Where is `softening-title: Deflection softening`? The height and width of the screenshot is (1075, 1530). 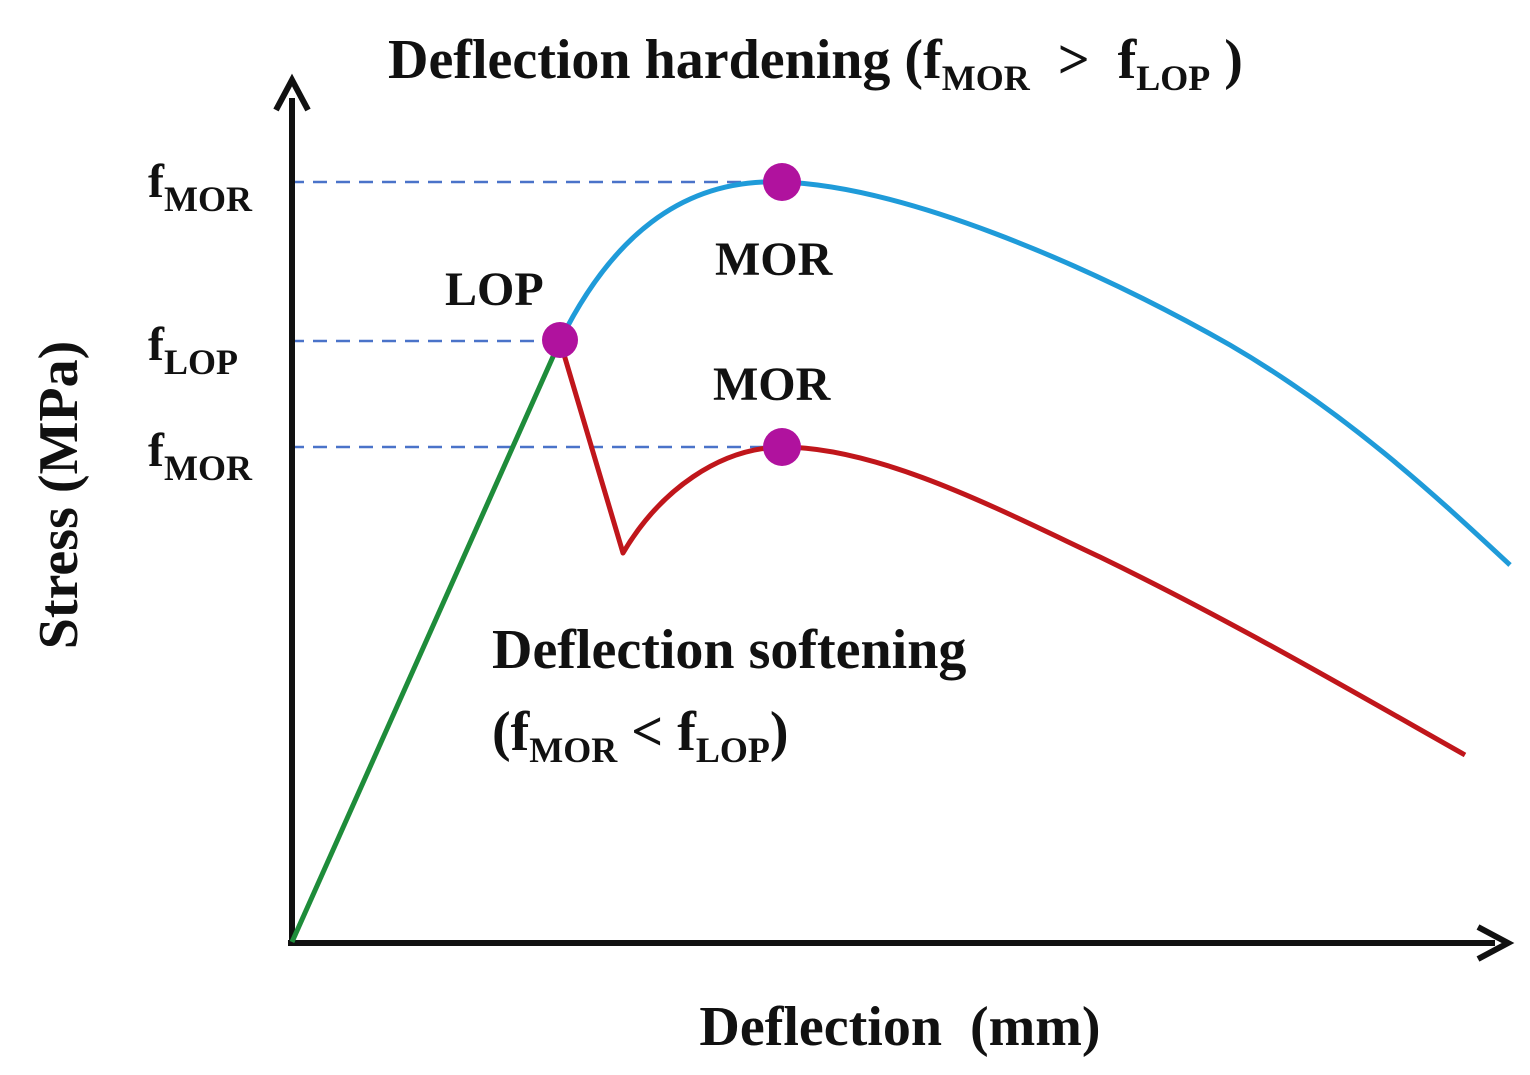
softening-title: Deflection softening is located at coordinates (729, 650).